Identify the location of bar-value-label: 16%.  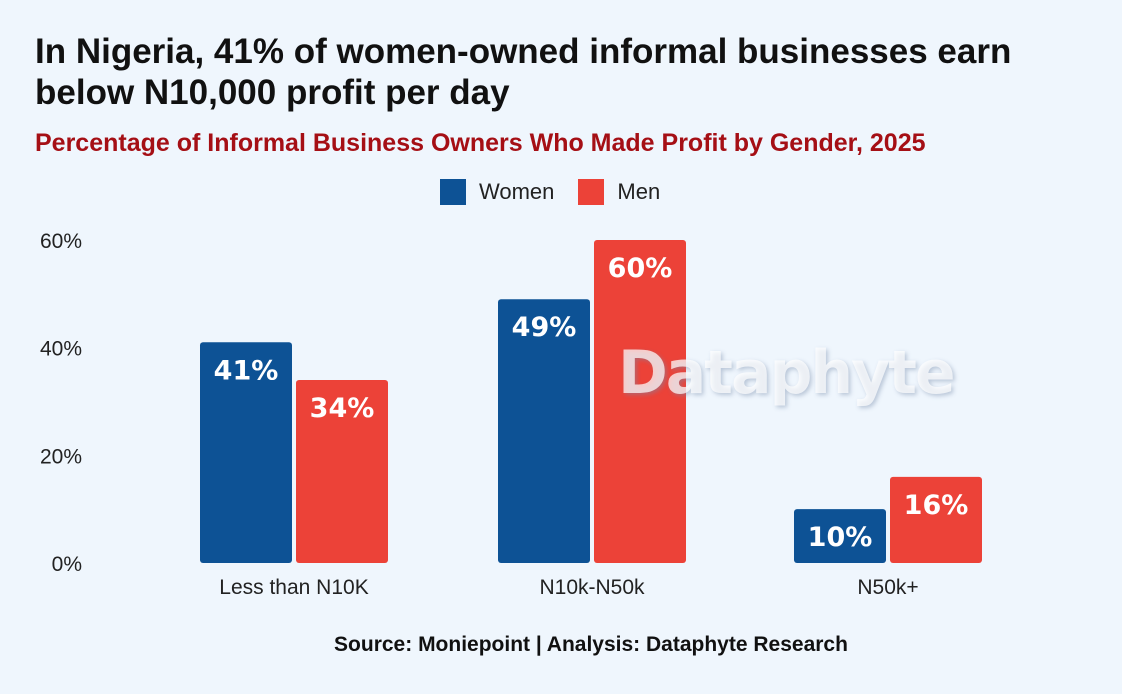
(936, 505).